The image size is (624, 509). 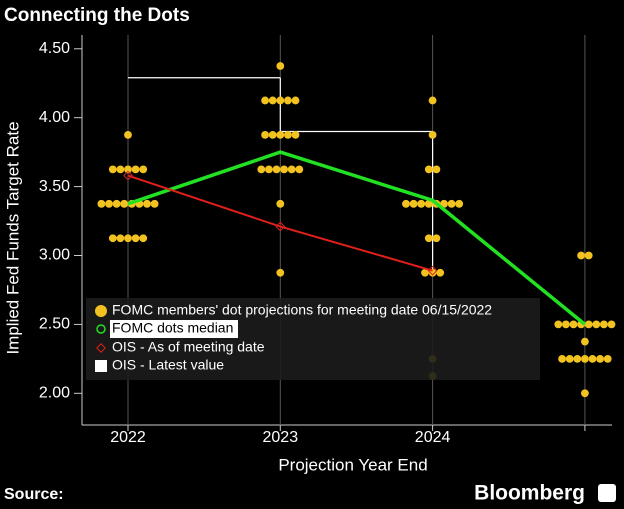 What do you see at coordinates (54, 255) in the screenshot?
I see `y-tick-label: 3.00` at bounding box center [54, 255].